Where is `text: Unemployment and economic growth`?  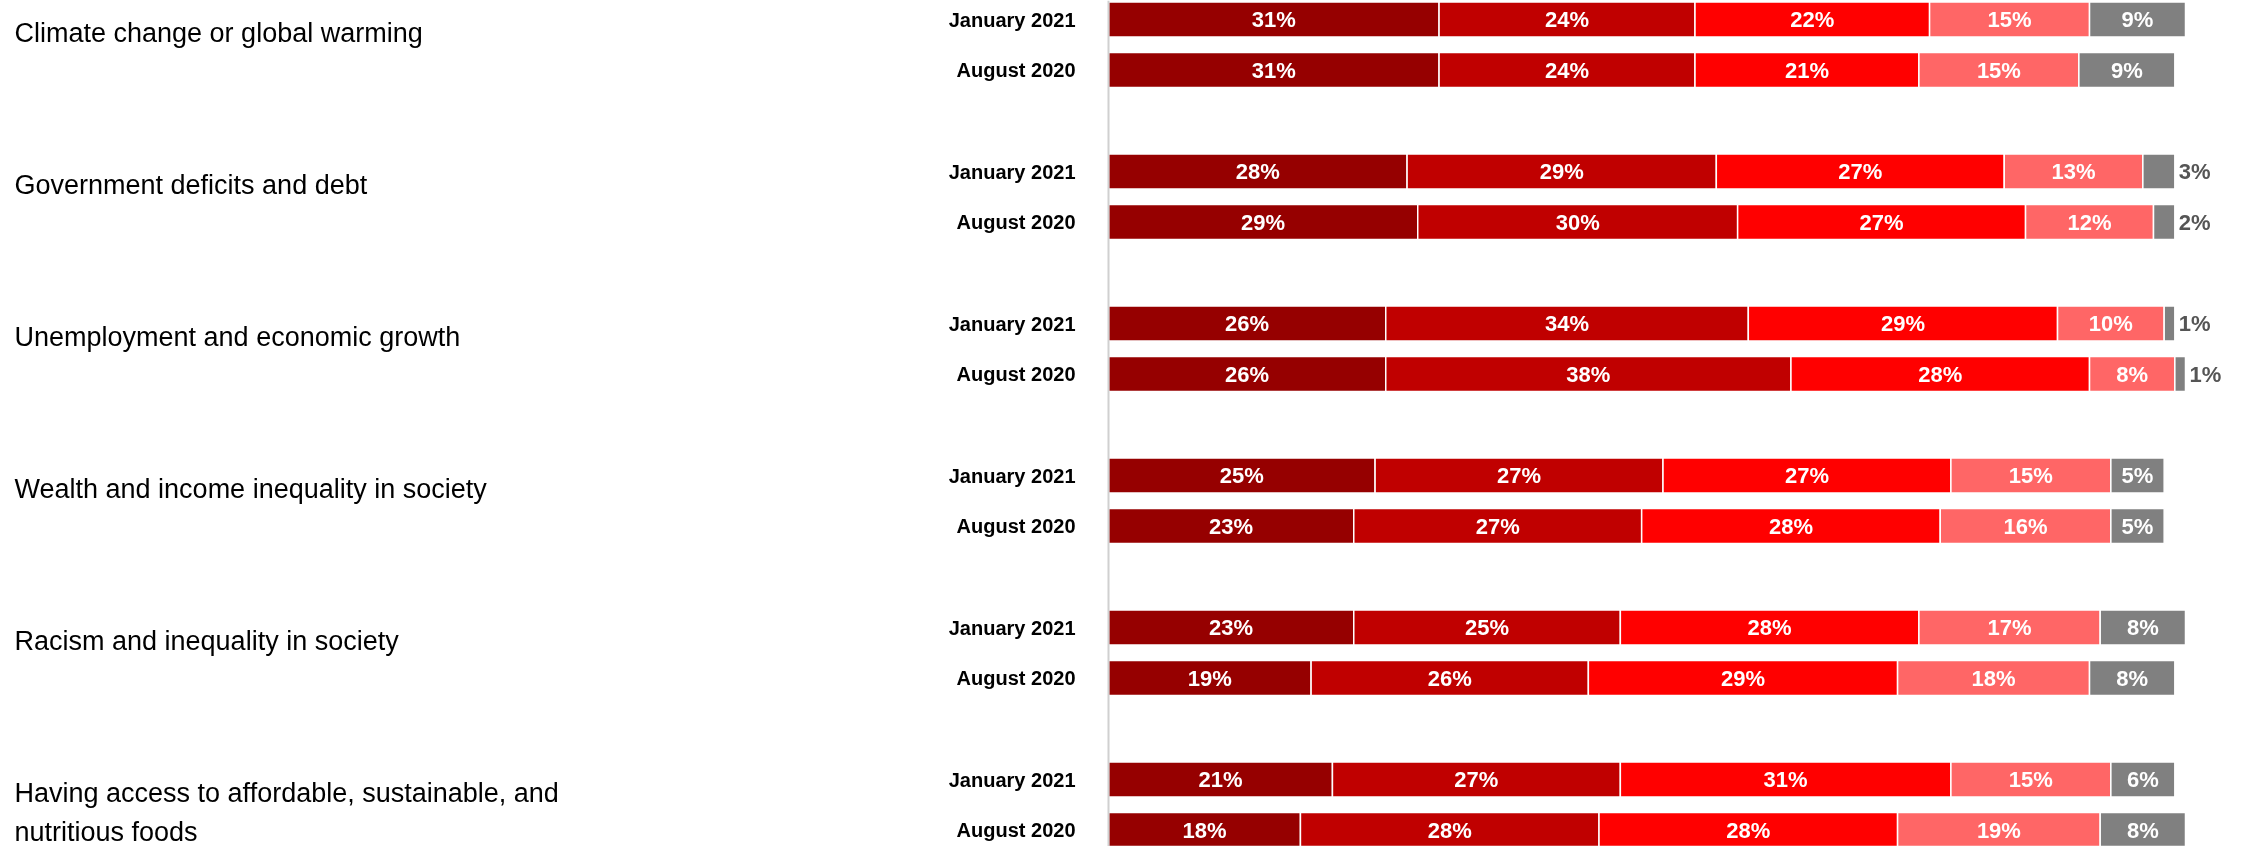
text: Unemployment and economic growth is located at coordinates (237, 336).